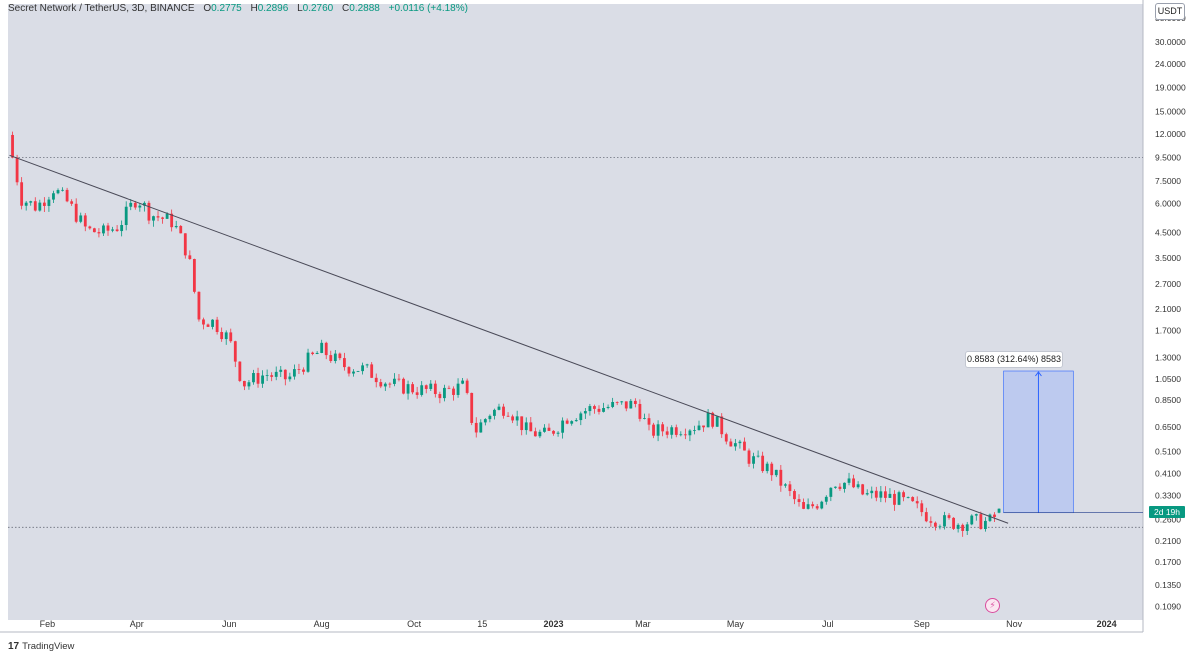  I want to click on currency-button: USDT, so click(1170, 11).